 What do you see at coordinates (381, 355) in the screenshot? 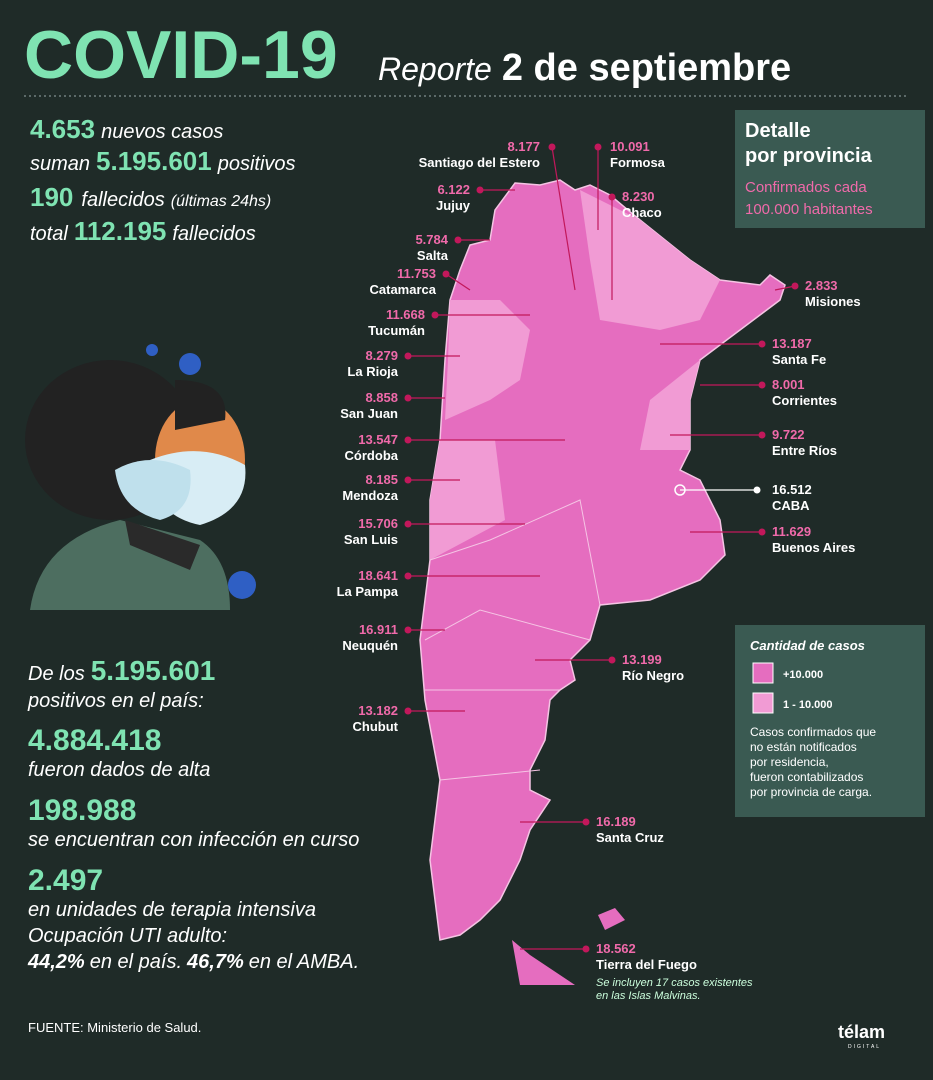
I see `province-value: 8.279` at bounding box center [381, 355].